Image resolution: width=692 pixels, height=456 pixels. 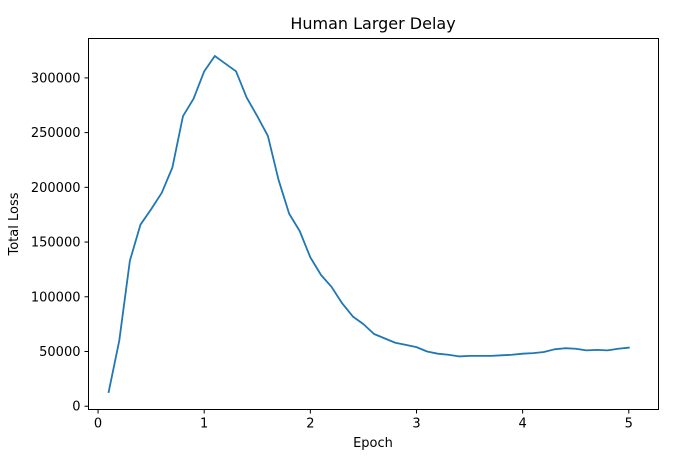 I want to click on y-tick-label: 0, so click(x=76, y=407).